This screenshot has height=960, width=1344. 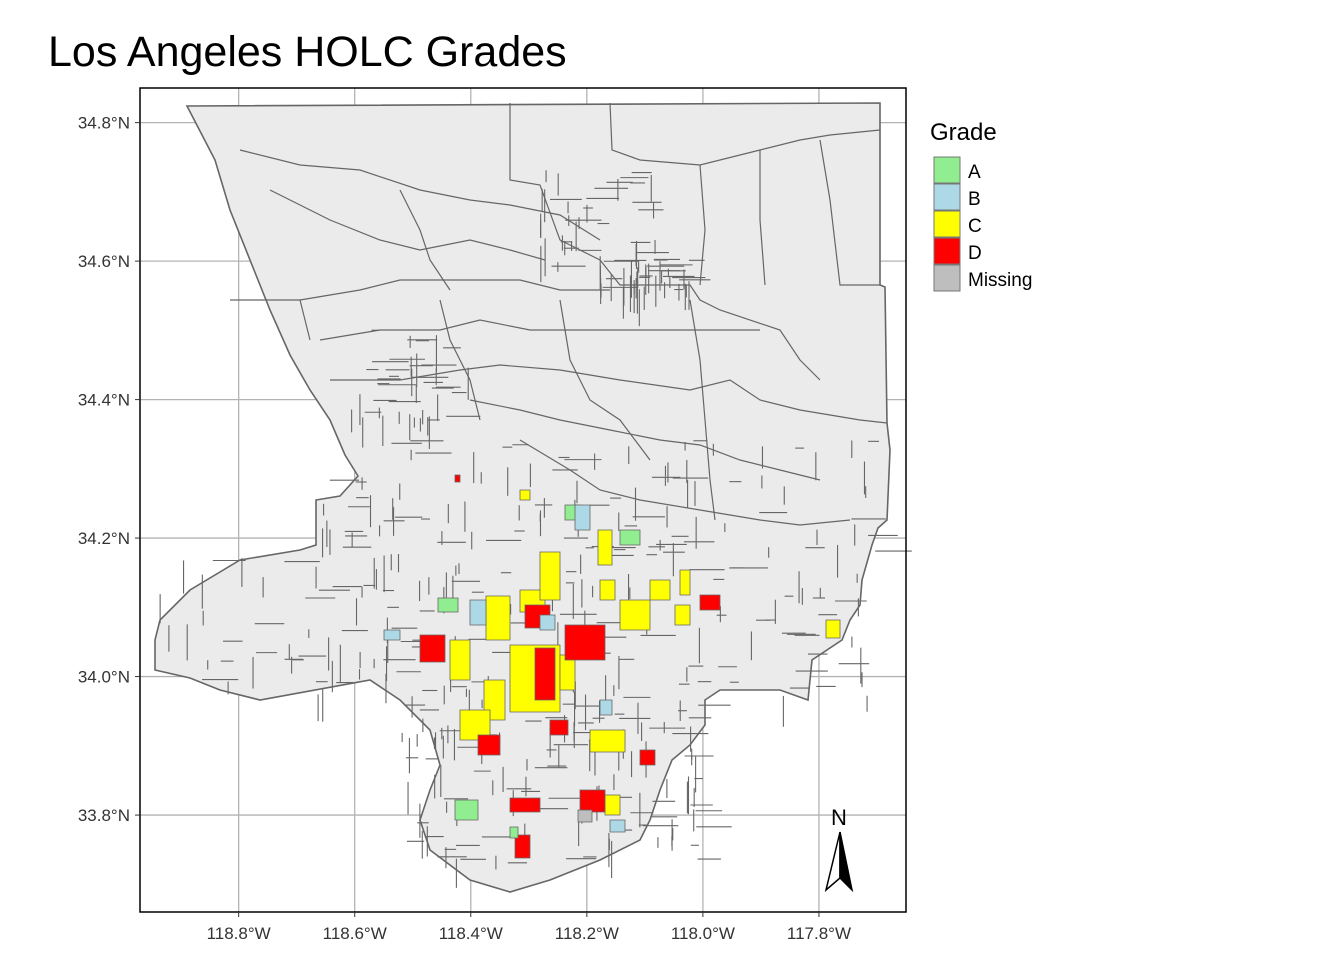 What do you see at coordinates (104, 538) in the screenshot?
I see `y-tick-label-3: 34.2°N` at bounding box center [104, 538].